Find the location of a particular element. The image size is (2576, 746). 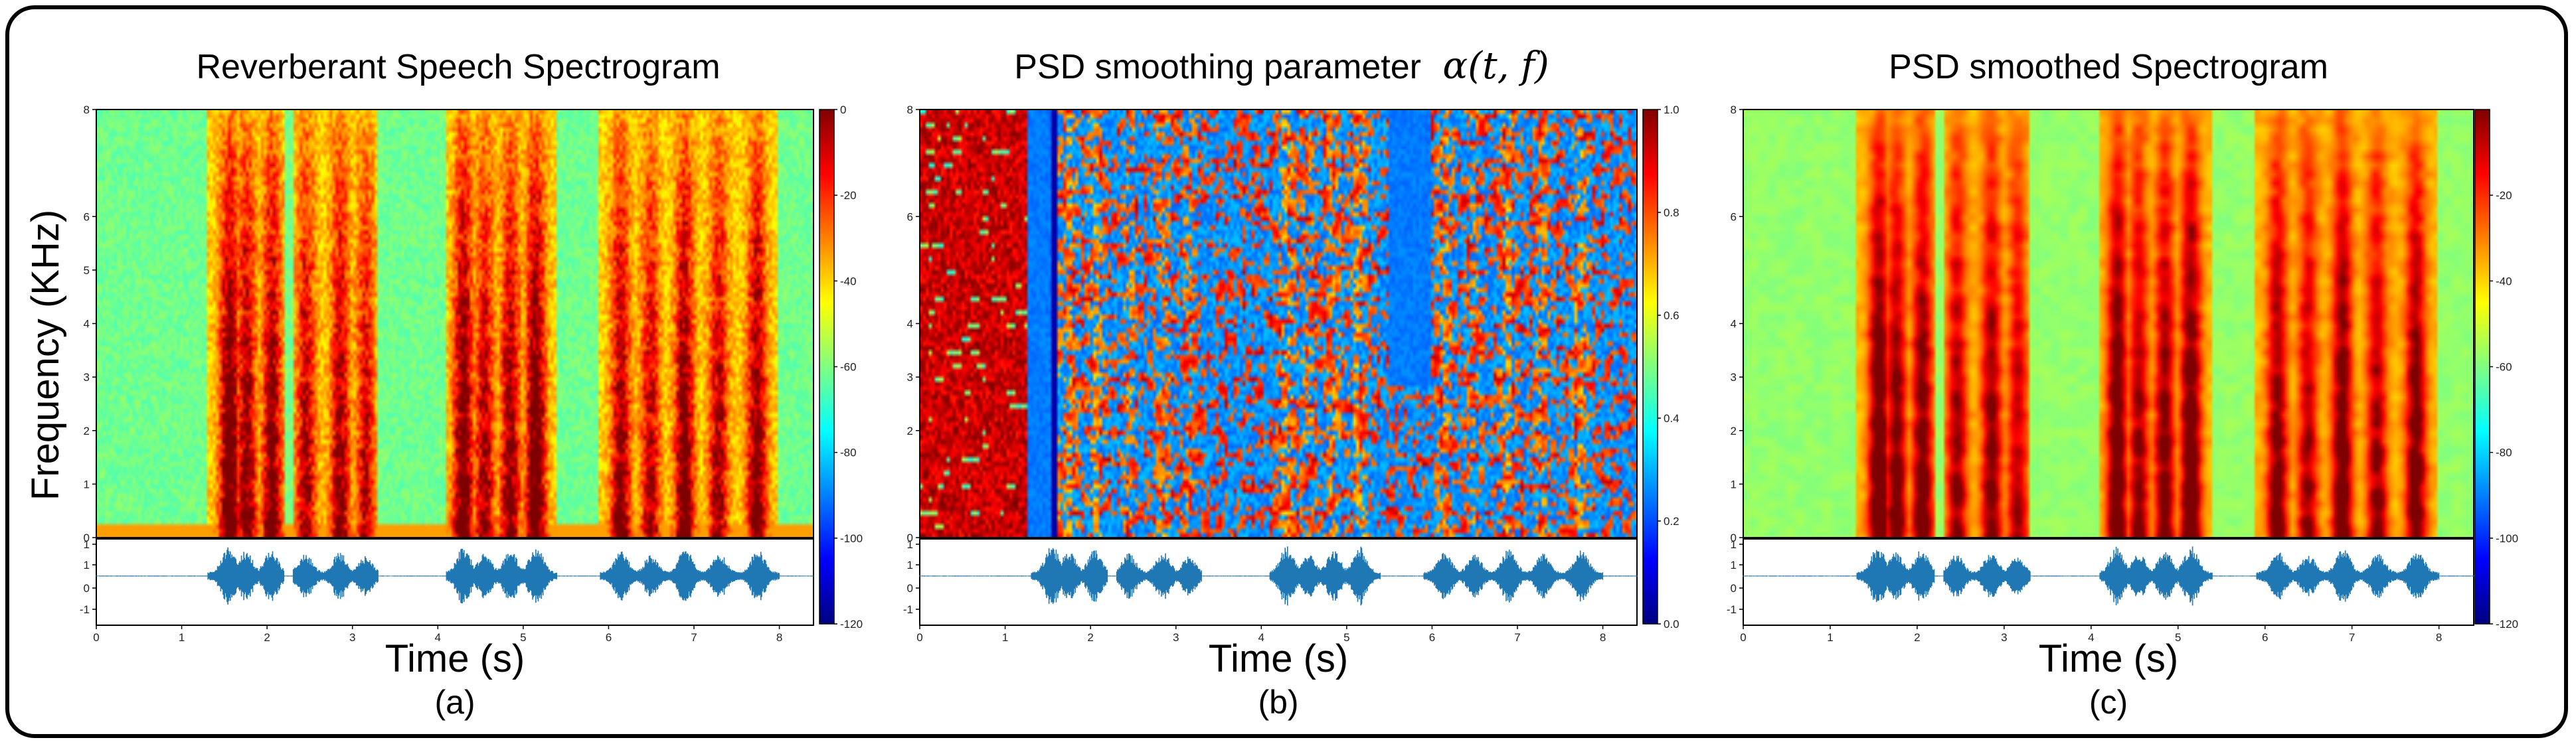

panel-title: PSD smoothed Spectrogram is located at coordinates (2108, 67).